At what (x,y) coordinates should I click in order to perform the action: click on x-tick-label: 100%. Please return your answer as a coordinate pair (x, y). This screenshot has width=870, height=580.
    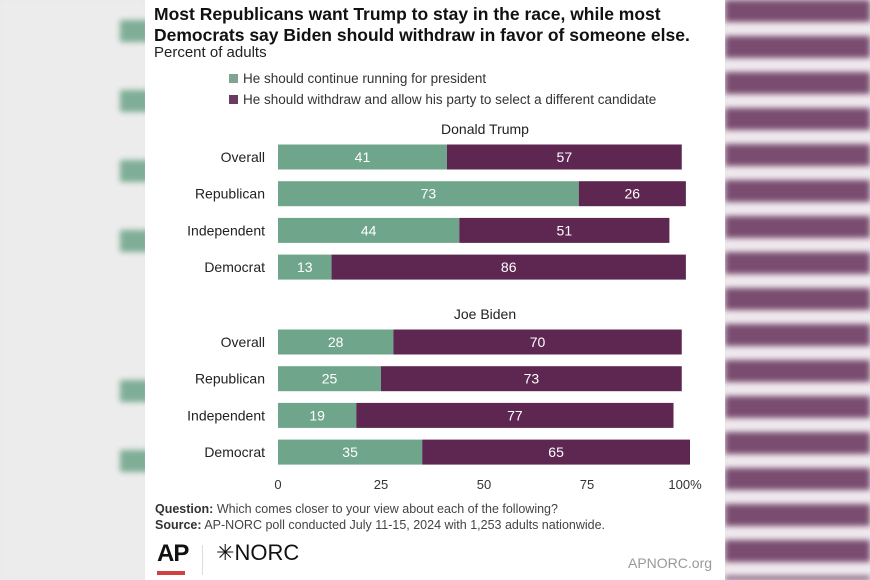
    Looking at the image, I should click on (685, 484).